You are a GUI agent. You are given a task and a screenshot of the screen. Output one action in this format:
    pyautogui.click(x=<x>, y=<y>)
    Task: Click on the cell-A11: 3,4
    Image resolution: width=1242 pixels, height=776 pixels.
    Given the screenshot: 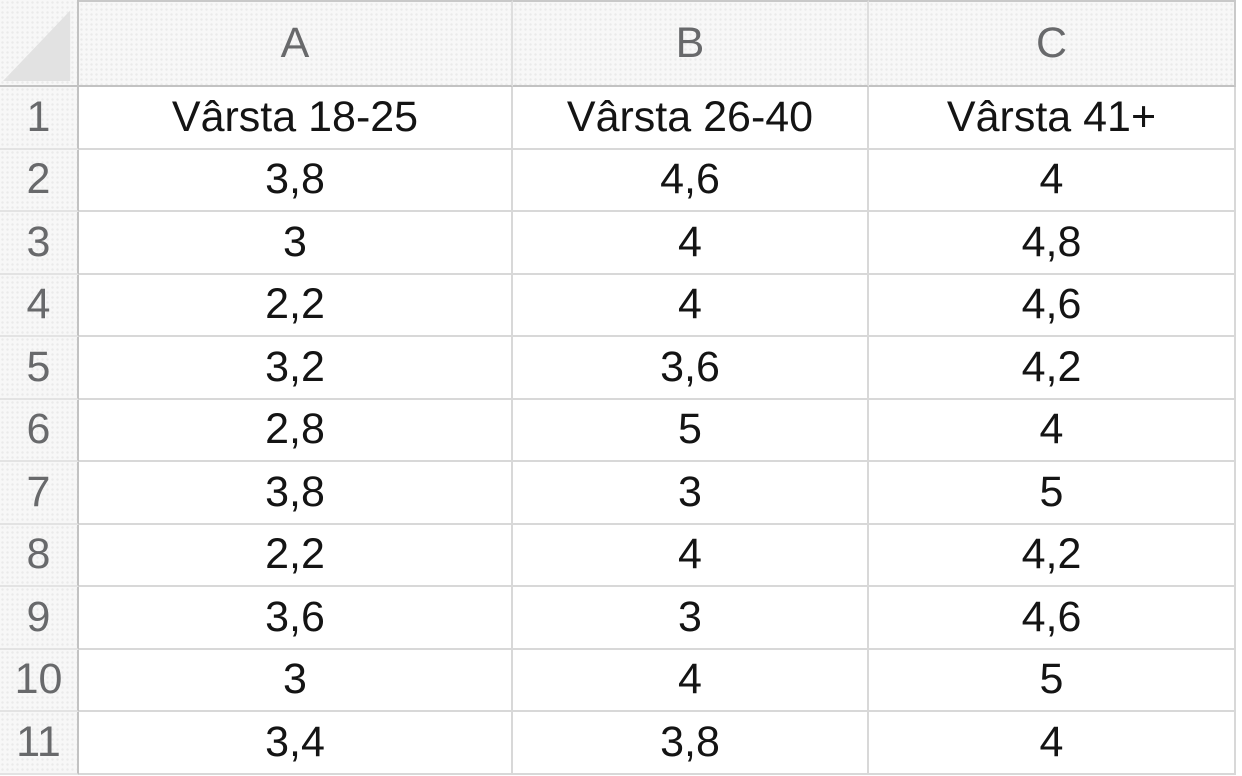 What is the action you would take?
    pyautogui.click(x=296, y=743)
    